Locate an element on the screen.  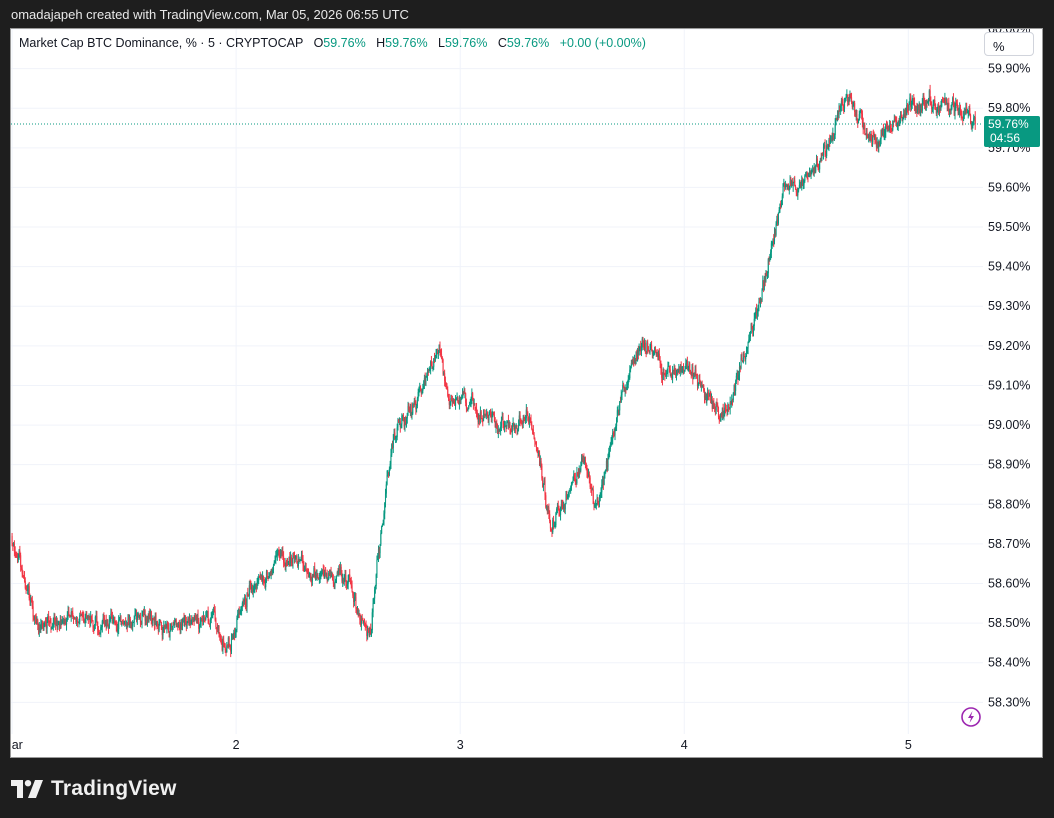
legend-change: +0.00 (+0.00%) is located at coordinates (602, 43).